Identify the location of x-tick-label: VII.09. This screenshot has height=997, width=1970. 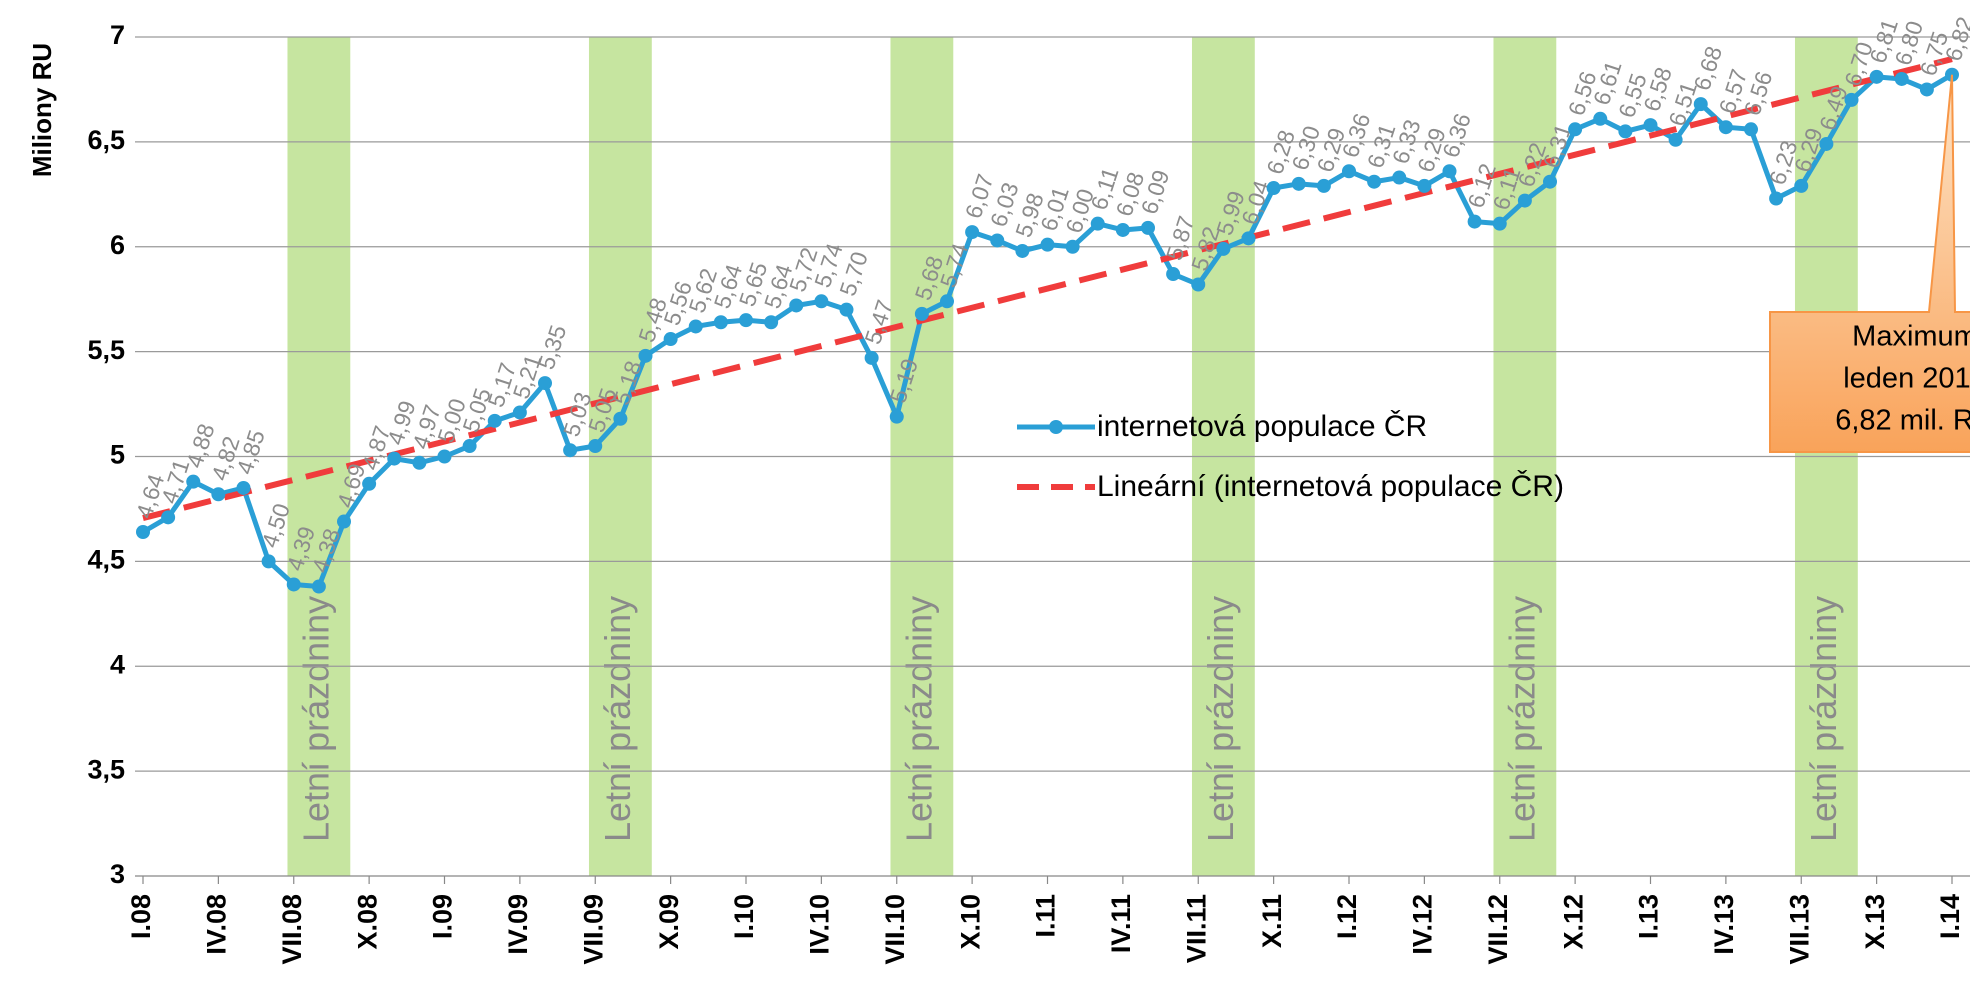
(593, 929).